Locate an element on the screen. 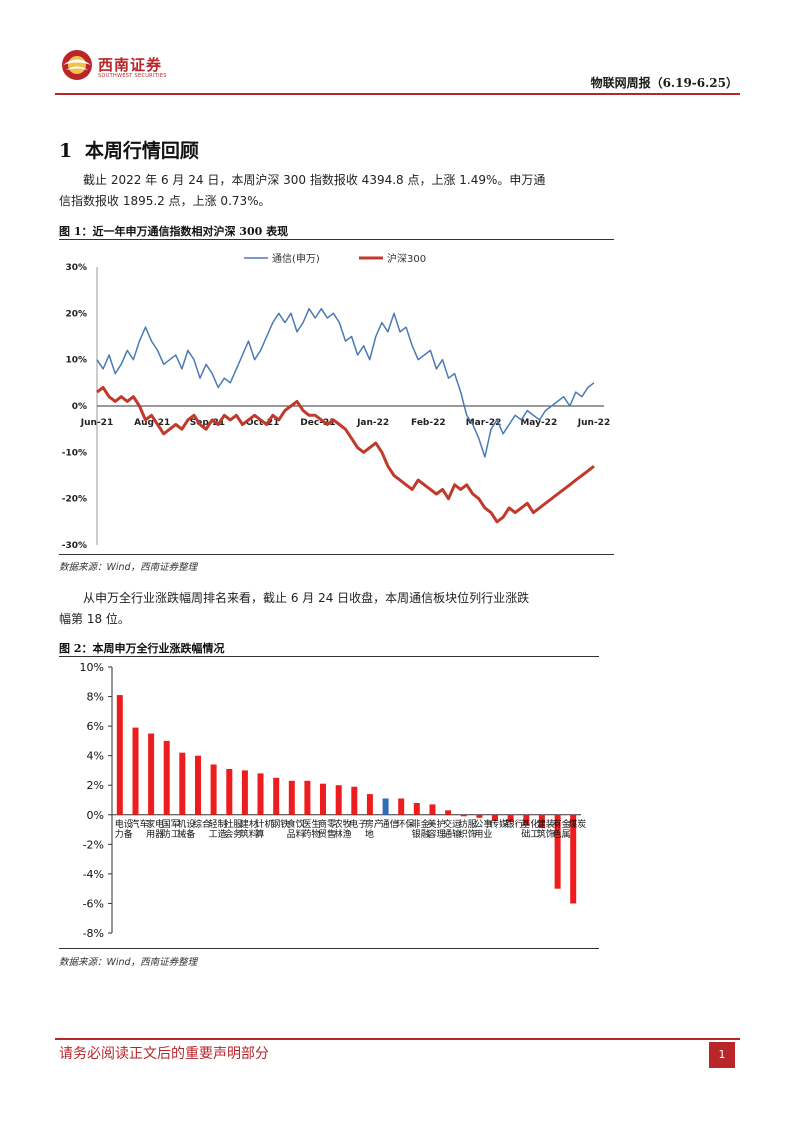 This screenshot has width=794, height=1123. figure-1-top-rule is located at coordinates (336, 239).